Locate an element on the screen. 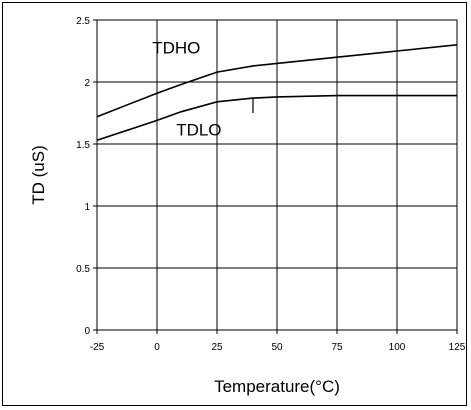 The height and width of the screenshot is (410, 471). y-tick-label: 2.5 is located at coordinates (83, 21).